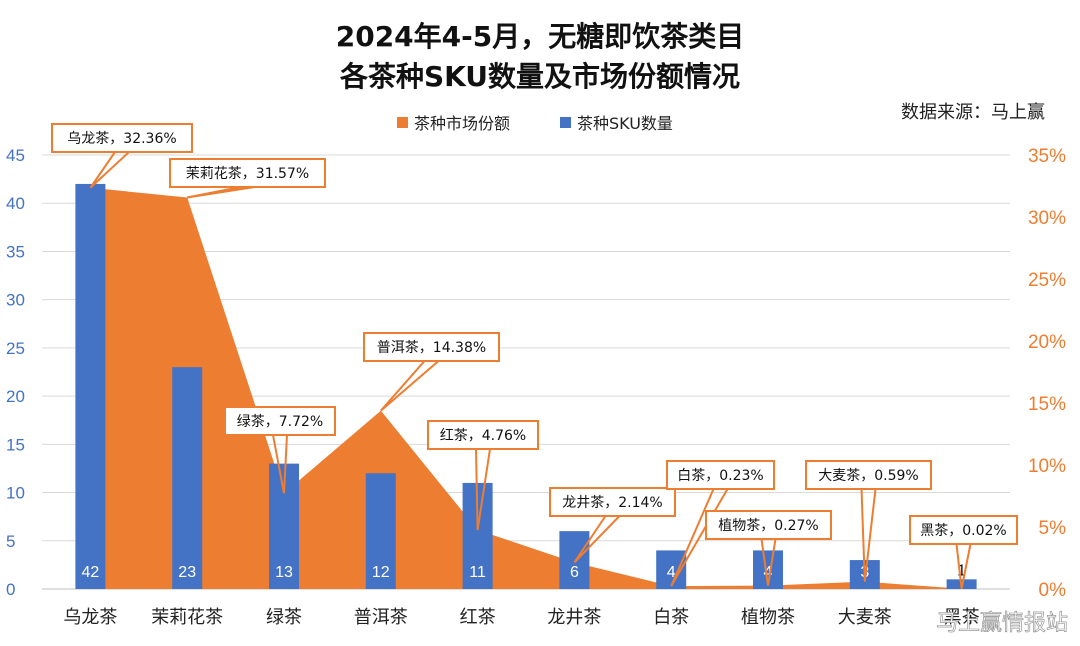 This screenshot has width=1080, height=646. What do you see at coordinates (10, 541) in the screenshot?
I see `left-axis-tick-label: 5` at bounding box center [10, 541].